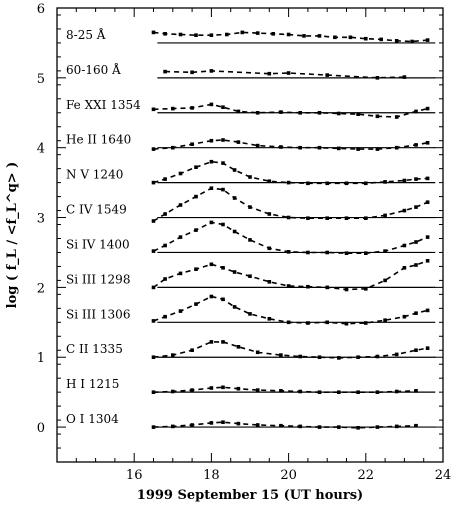  I want to click on y-tick-label: 0, so click(41, 428).